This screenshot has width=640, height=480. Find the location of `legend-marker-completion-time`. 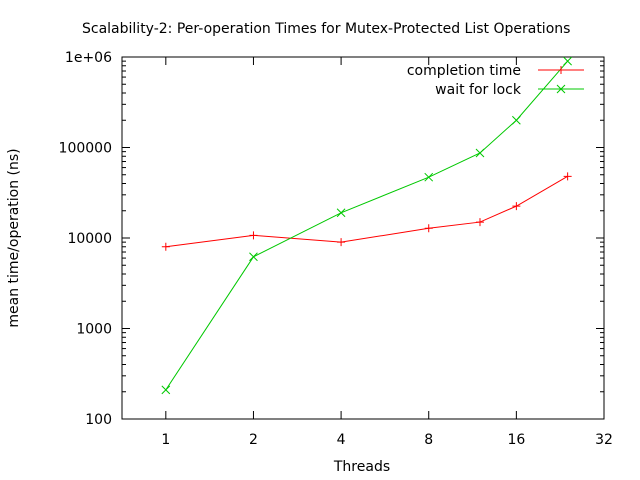

legend-marker-completion-time is located at coordinates (561, 70).